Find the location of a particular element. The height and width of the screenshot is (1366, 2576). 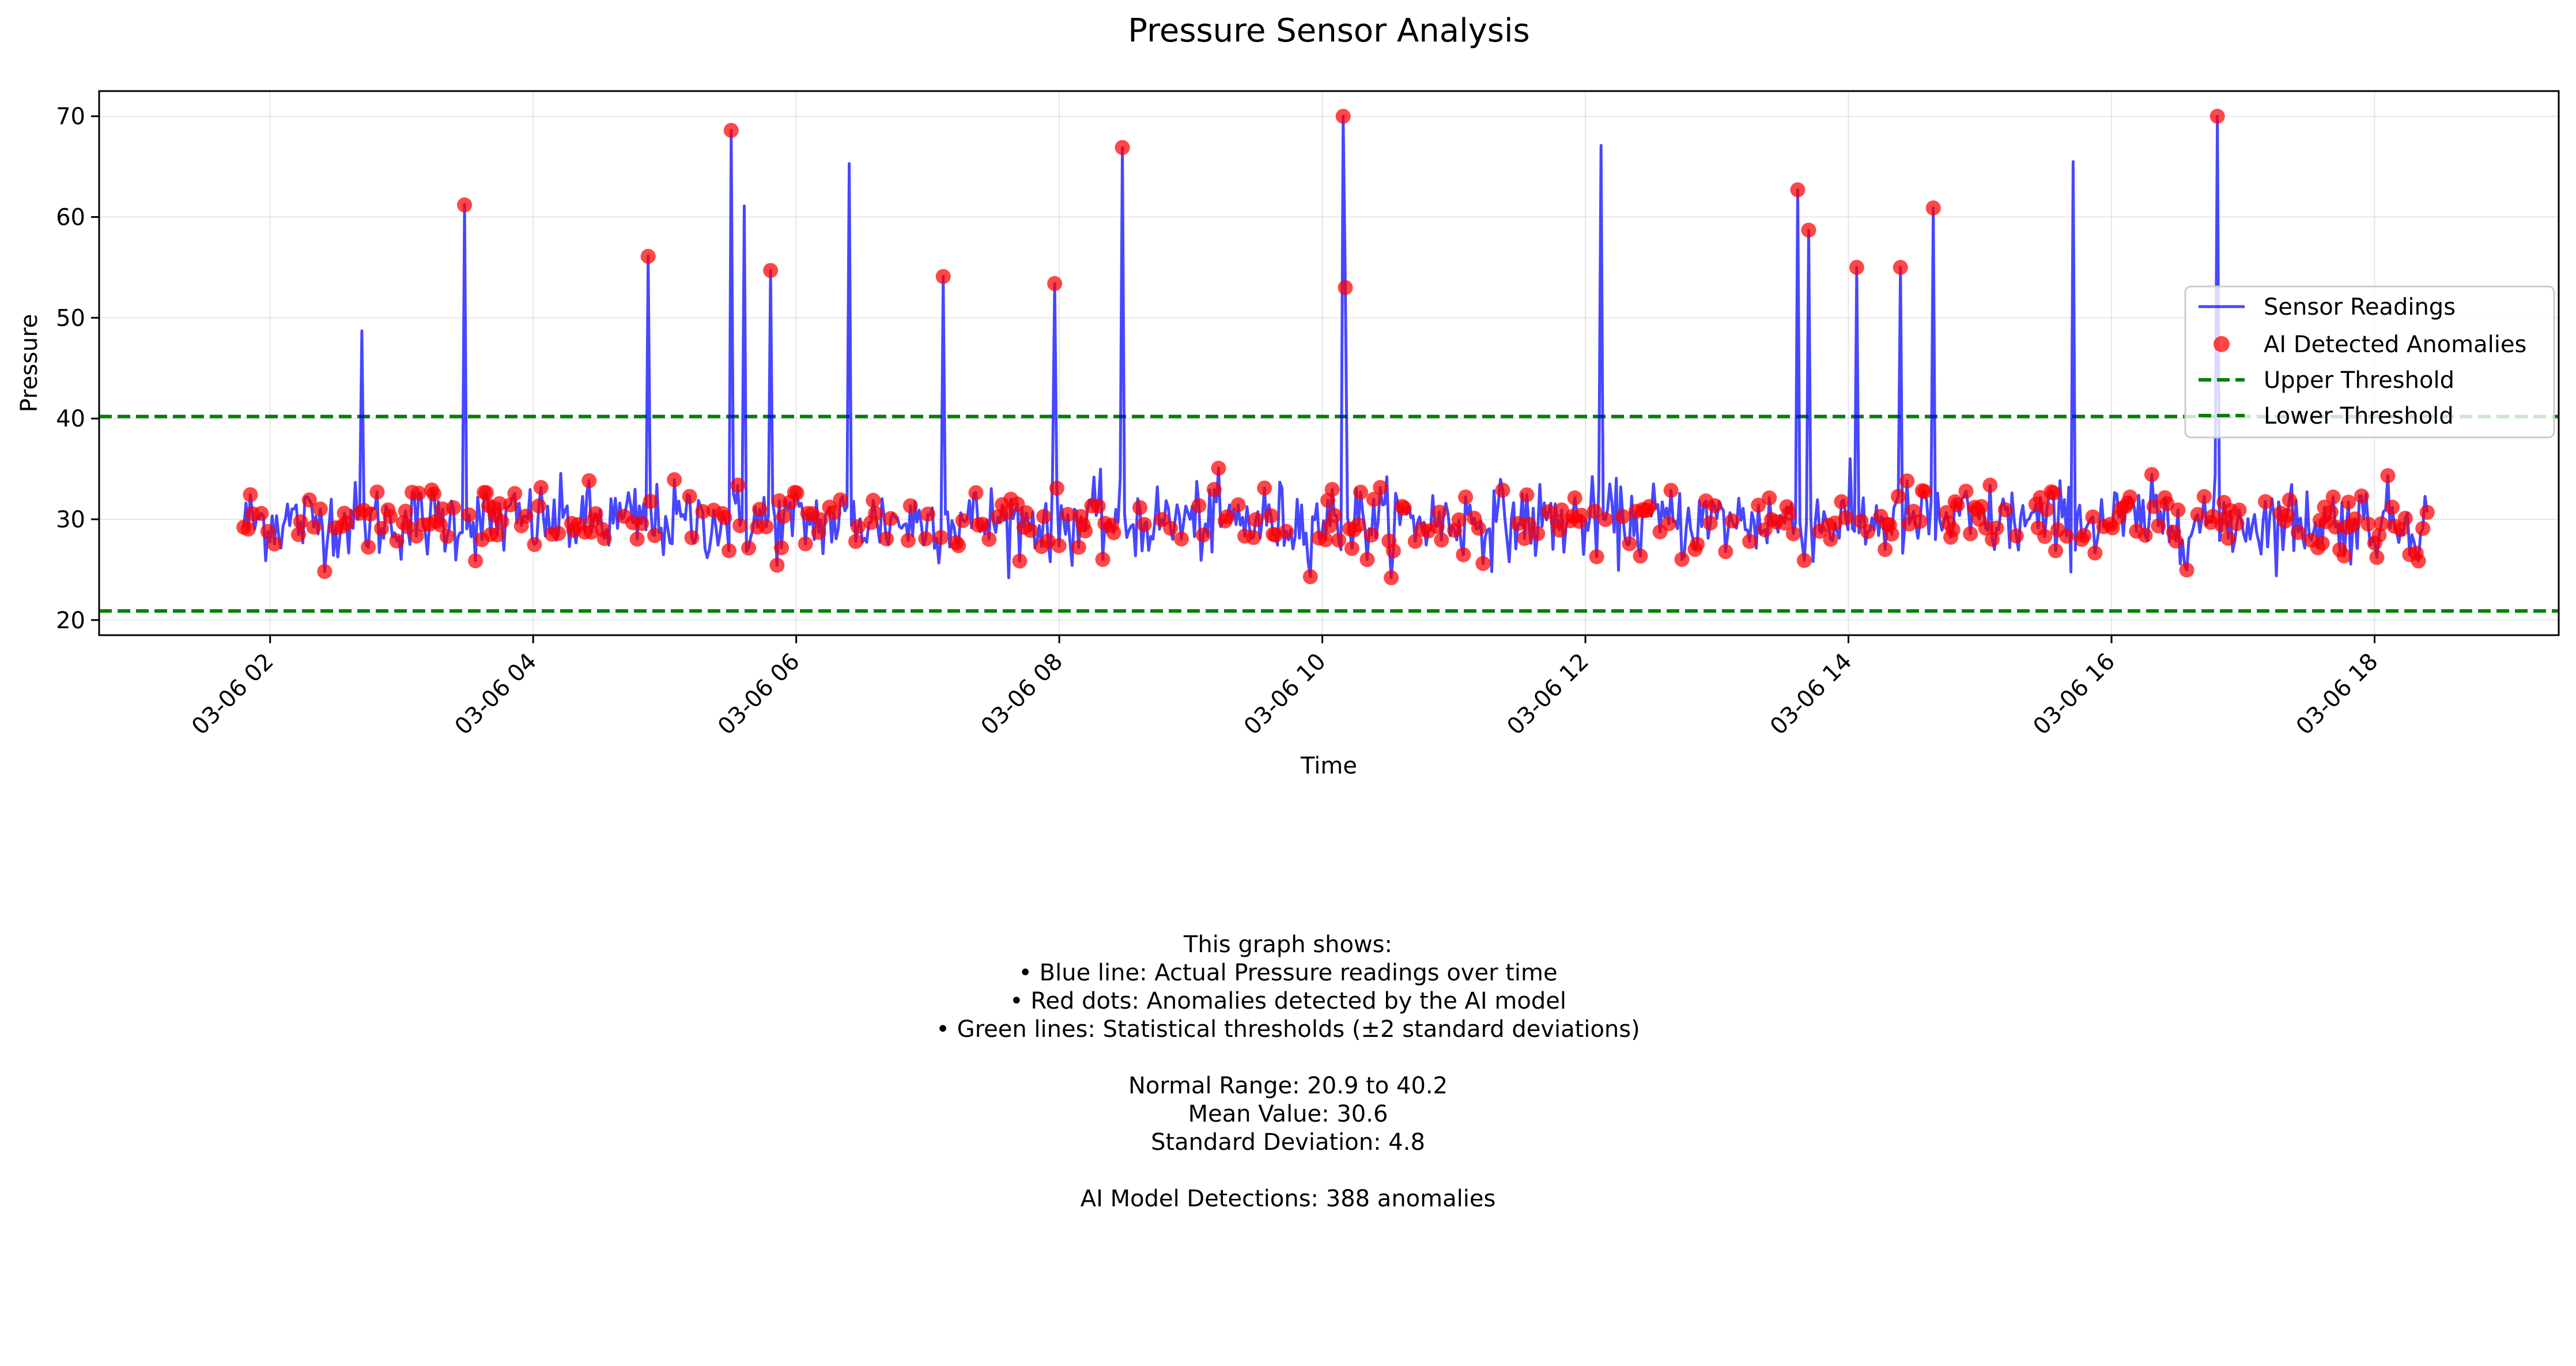

legend-sensor-label: Sensor Readings is located at coordinates (2360, 307).